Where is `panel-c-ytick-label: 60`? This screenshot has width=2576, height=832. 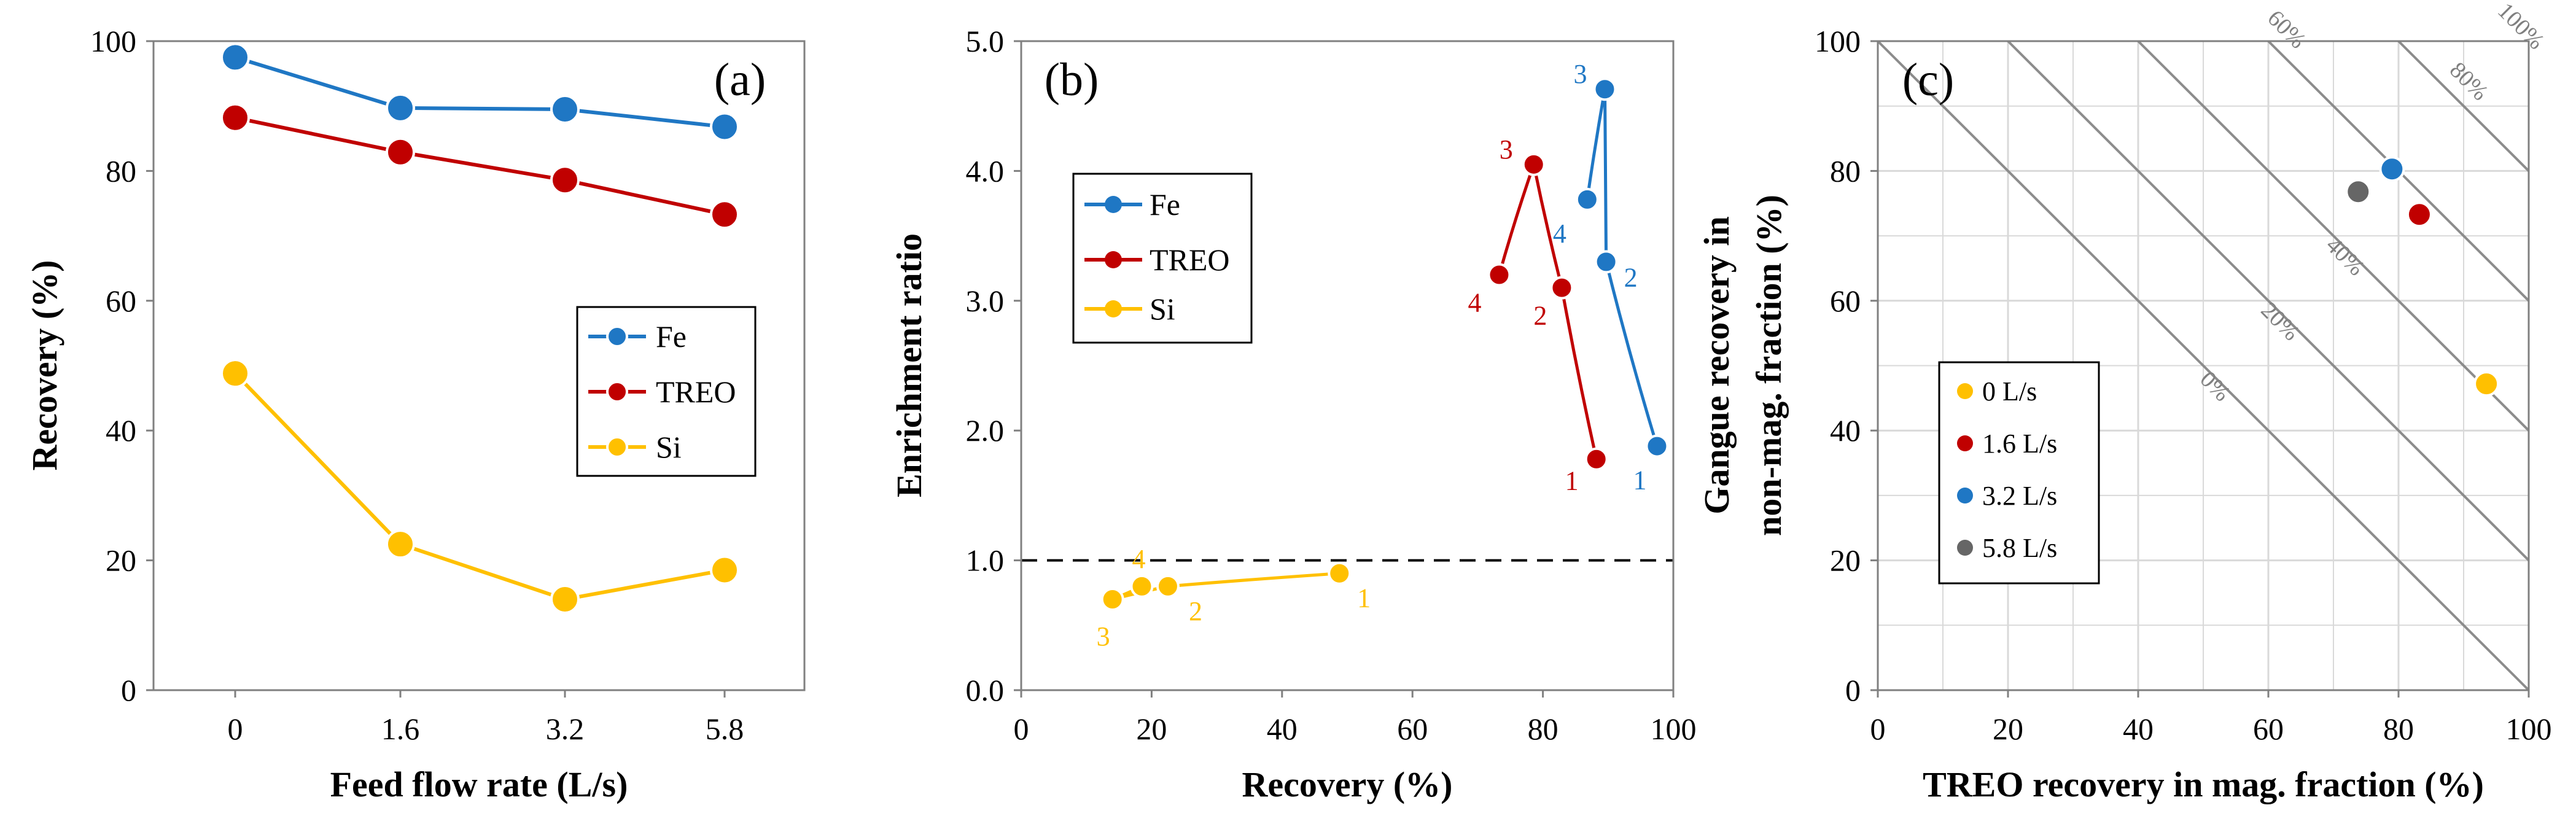
panel-c-ytick-label: 60 is located at coordinates (1845, 301).